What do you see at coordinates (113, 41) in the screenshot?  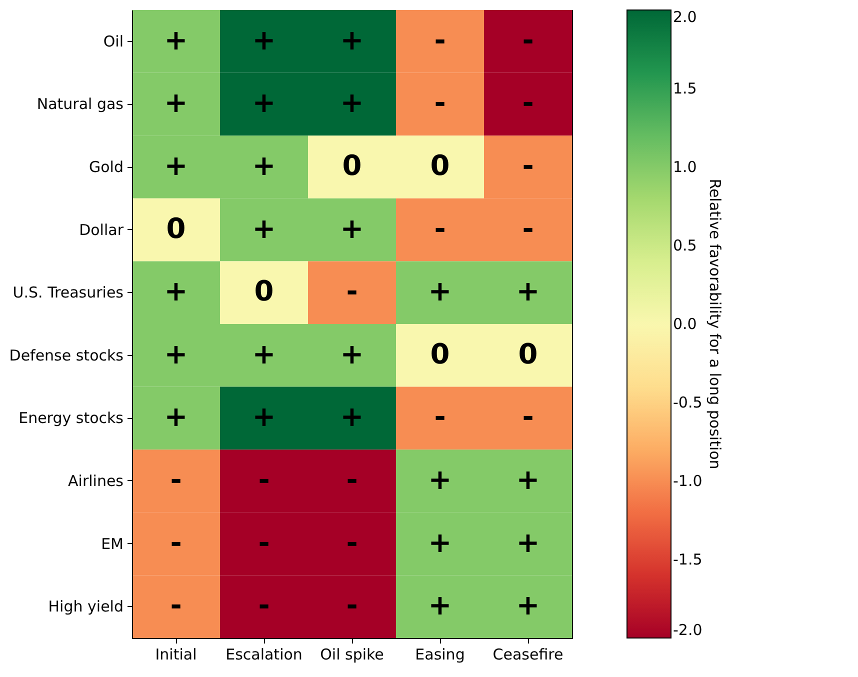 I see `y-tick-label: Oil` at bounding box center [113, 41].